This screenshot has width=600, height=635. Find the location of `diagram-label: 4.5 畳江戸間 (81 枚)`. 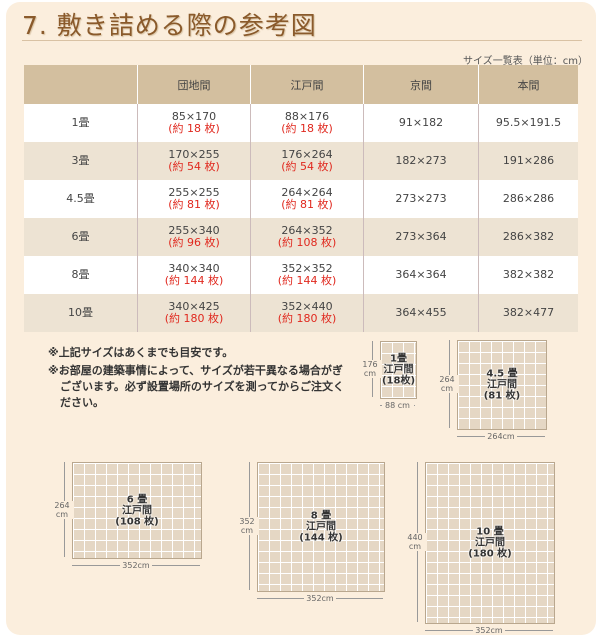

diagram-label: 4.5 畳江戸間 (81 枚) is located at coordinates (502, 385).